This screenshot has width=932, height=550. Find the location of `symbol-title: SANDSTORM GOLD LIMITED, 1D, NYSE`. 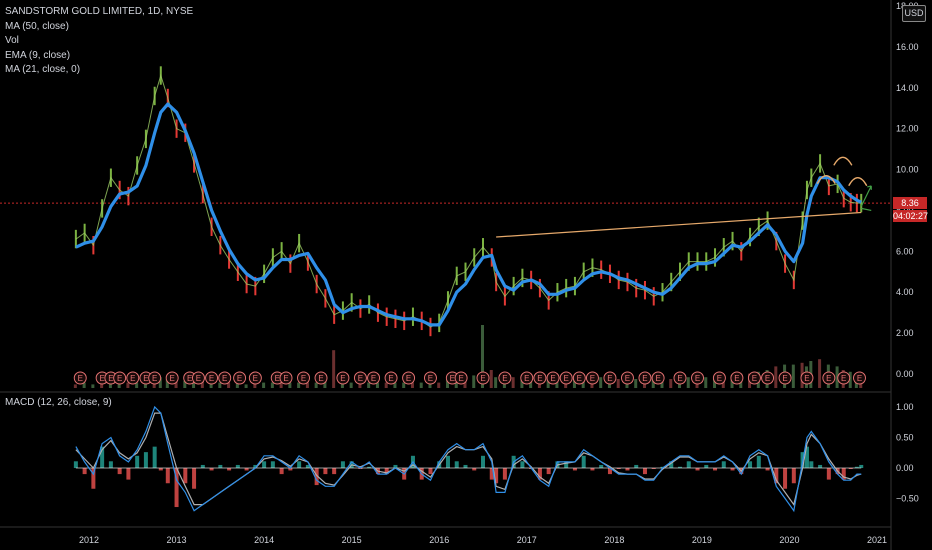

symbol-title: SANDSTORM GOLD LIMITED, 1D, NYSE is located at coordinates (99, 11).